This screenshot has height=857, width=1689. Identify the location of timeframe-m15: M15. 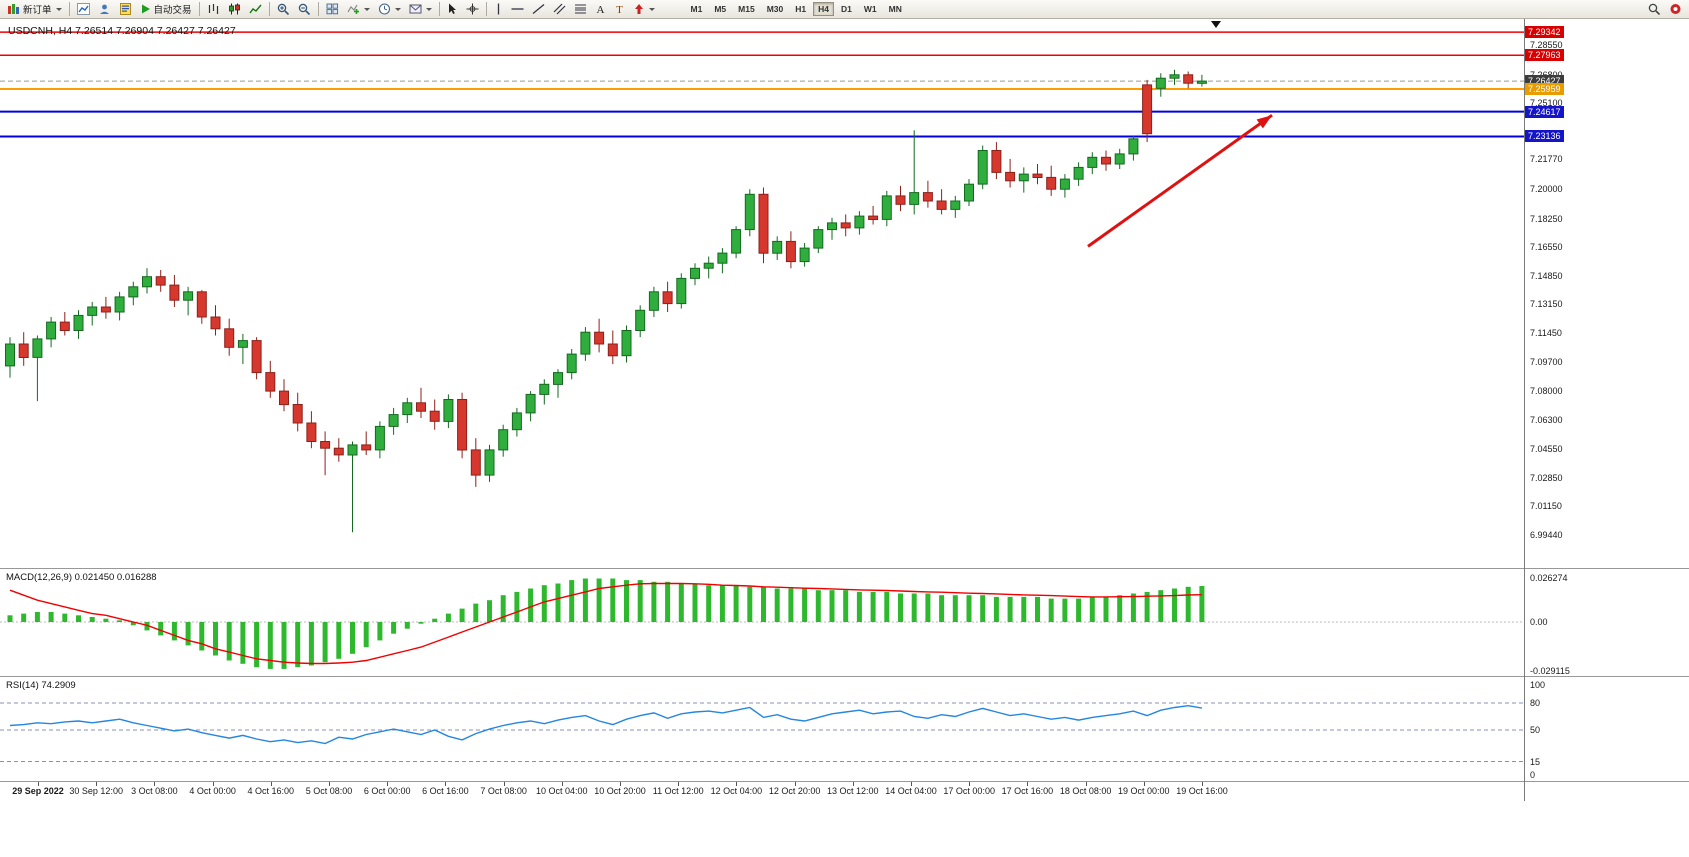
(746, 9).